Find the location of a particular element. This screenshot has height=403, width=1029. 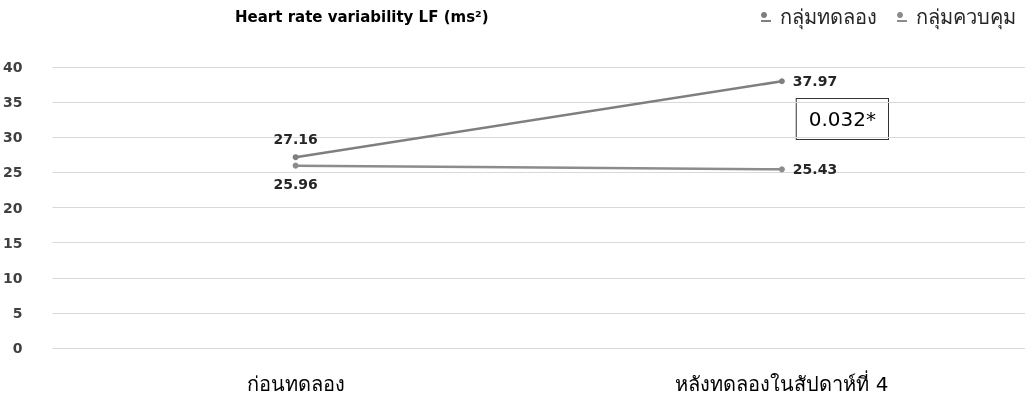

y-tick-label: 35 is located at coordinates (13, 102).